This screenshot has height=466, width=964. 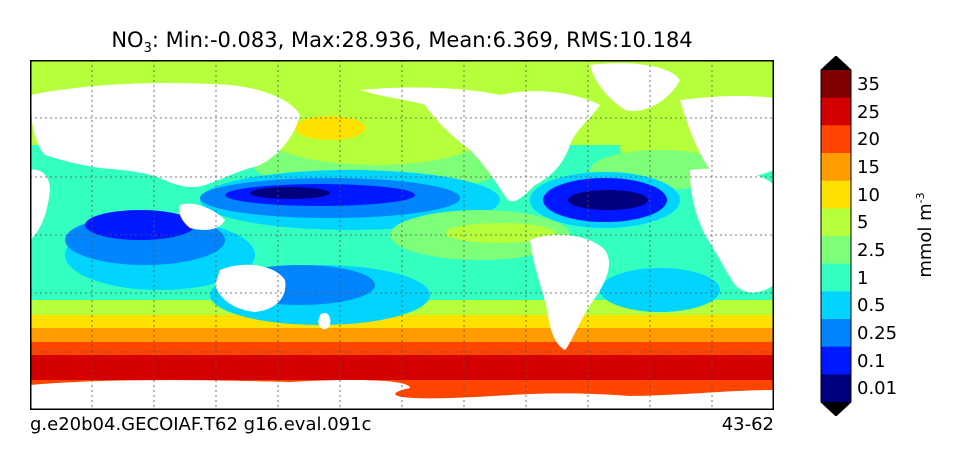 I want to click on title-subscript: 3, so click(x=147, y=49).